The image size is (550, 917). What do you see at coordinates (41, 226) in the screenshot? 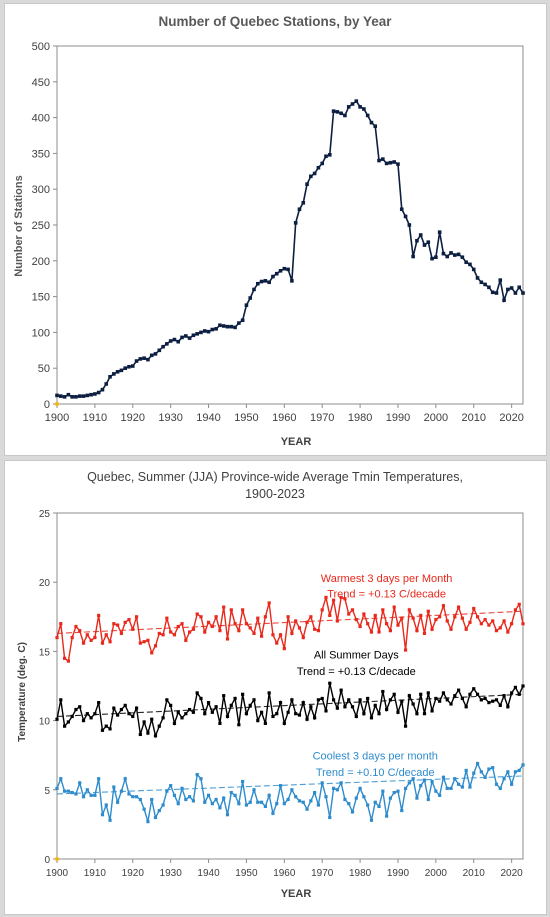
I see `y-tick-label: 250` at bounding box center [41, 226].